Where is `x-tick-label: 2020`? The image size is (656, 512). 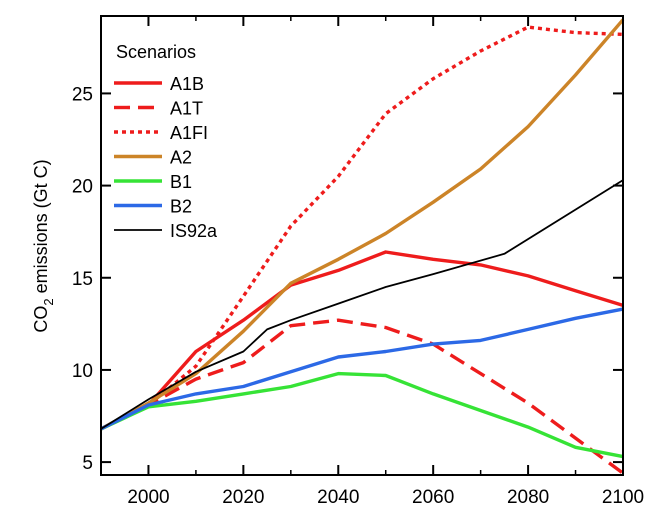
x-tick-label: 2020 is located at coordinates (243, 497).